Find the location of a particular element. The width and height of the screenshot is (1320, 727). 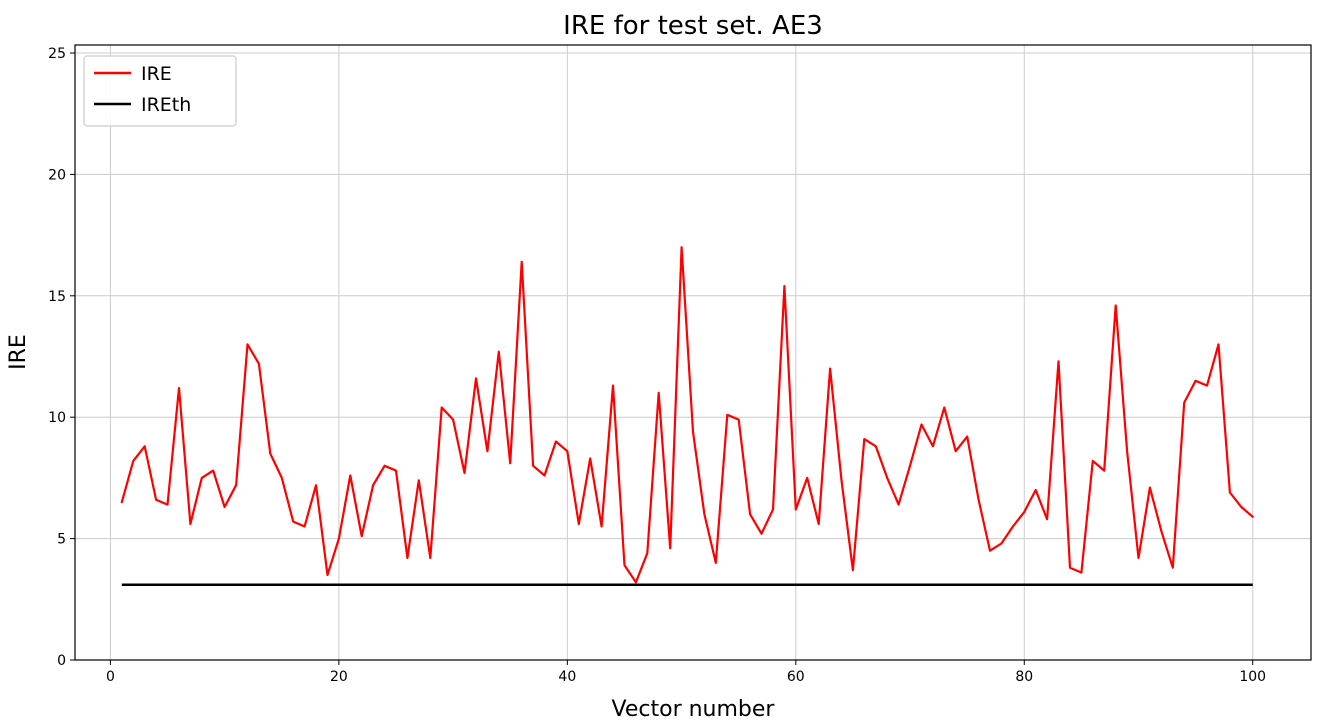

x-tick-label: 100 is located at coordinates (1252, 677).